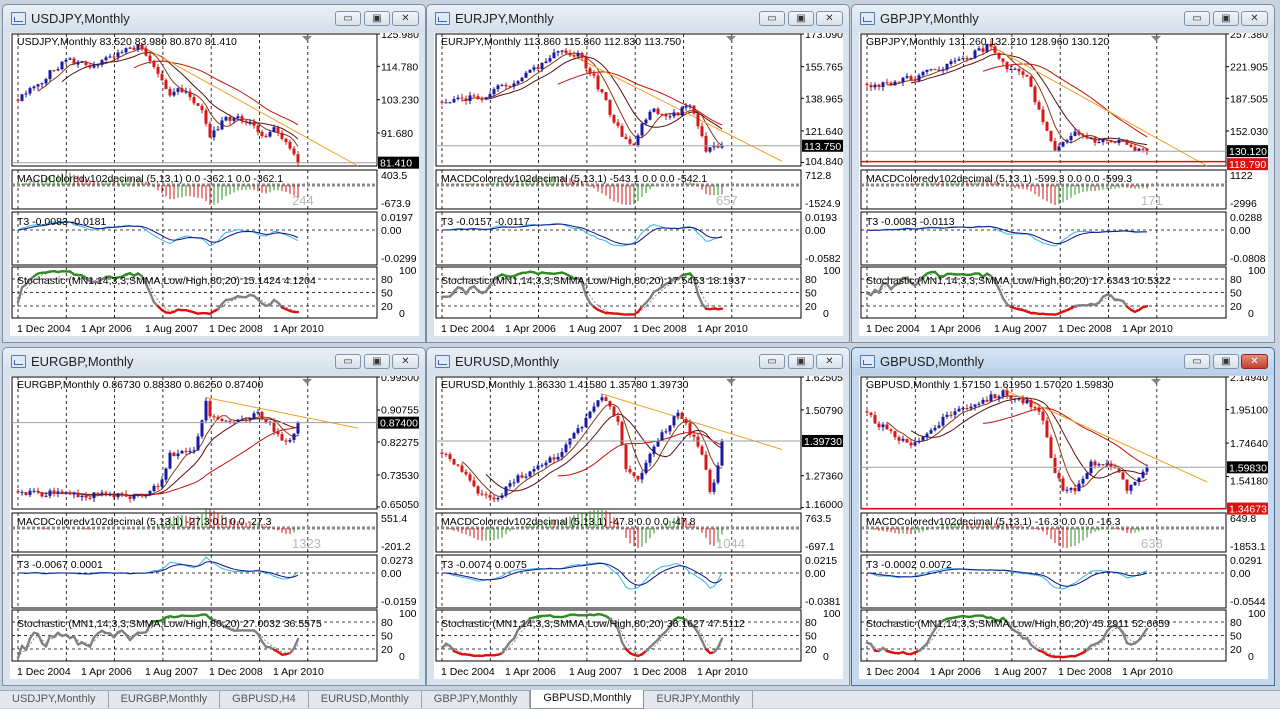  Describe the element at coordinates (214, 361) in the screenshot. I see `window-title-bar: EURGBP,Monthly ▭▣✕` at that location.